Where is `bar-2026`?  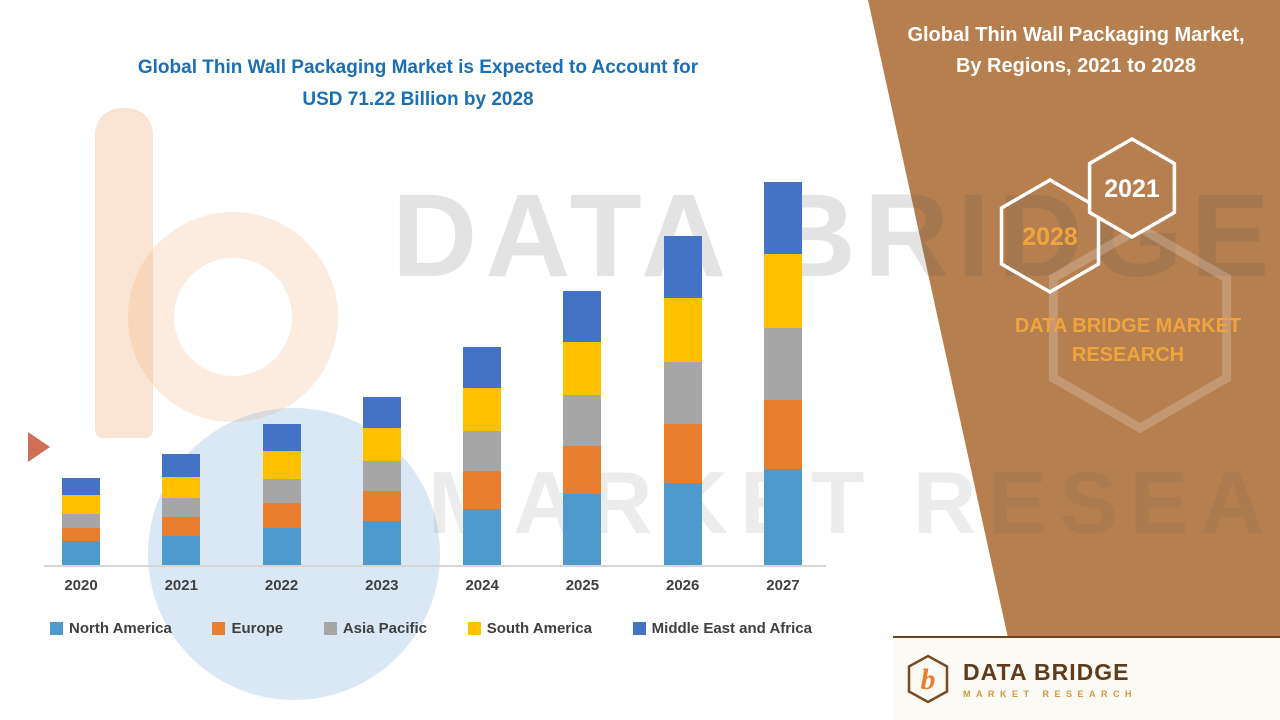
bar-2026 is located at coordinates (682, 400).